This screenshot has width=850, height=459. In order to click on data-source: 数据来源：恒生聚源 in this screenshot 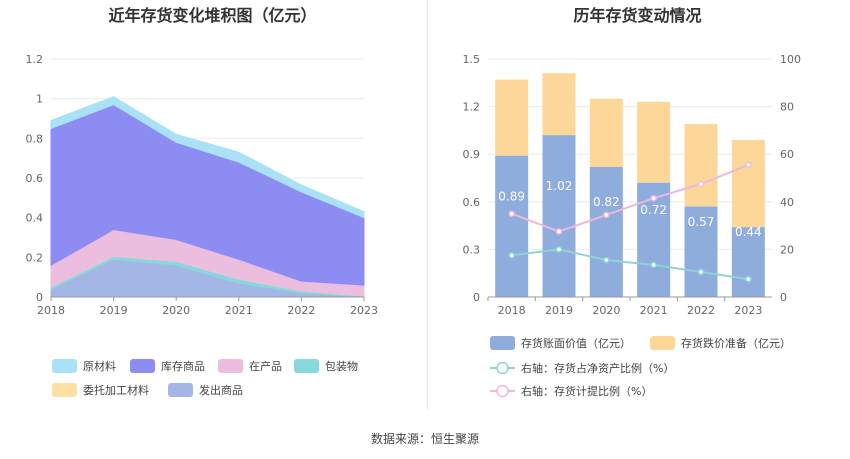, I will do `click(424, 439)`.